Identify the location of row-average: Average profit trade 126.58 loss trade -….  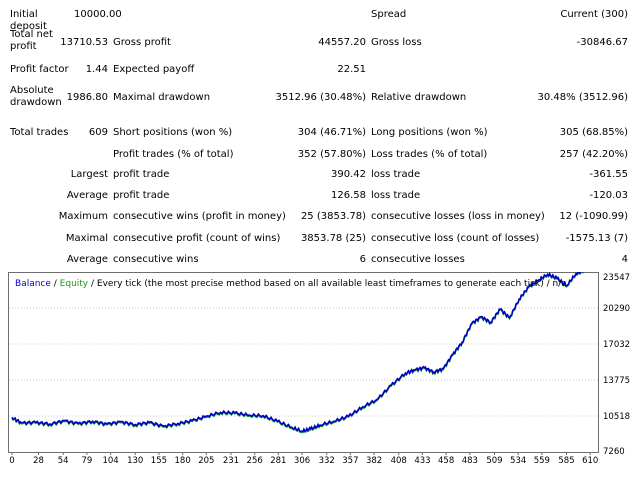
(320, 200).